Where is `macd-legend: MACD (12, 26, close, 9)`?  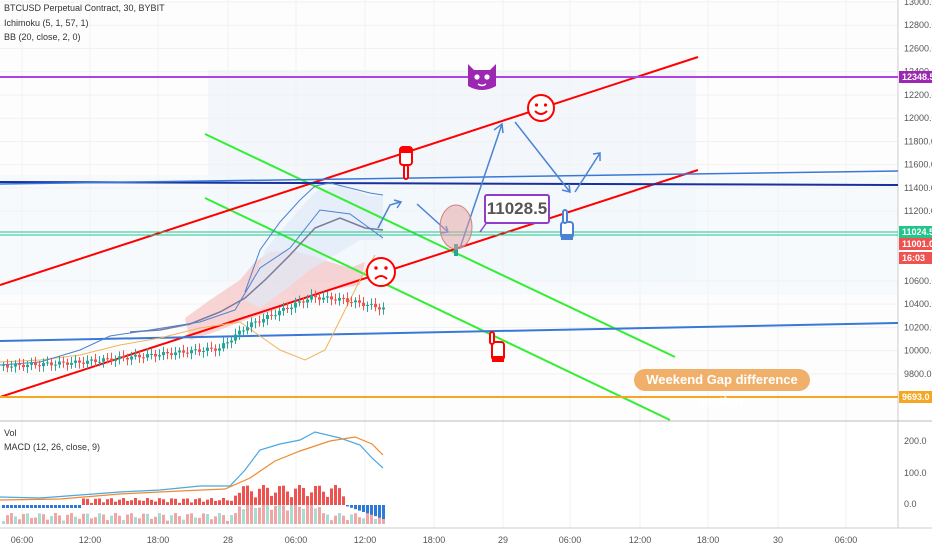
macd-legend: MACD (12, 26, close, 9) is located at coordinates (52, 447).